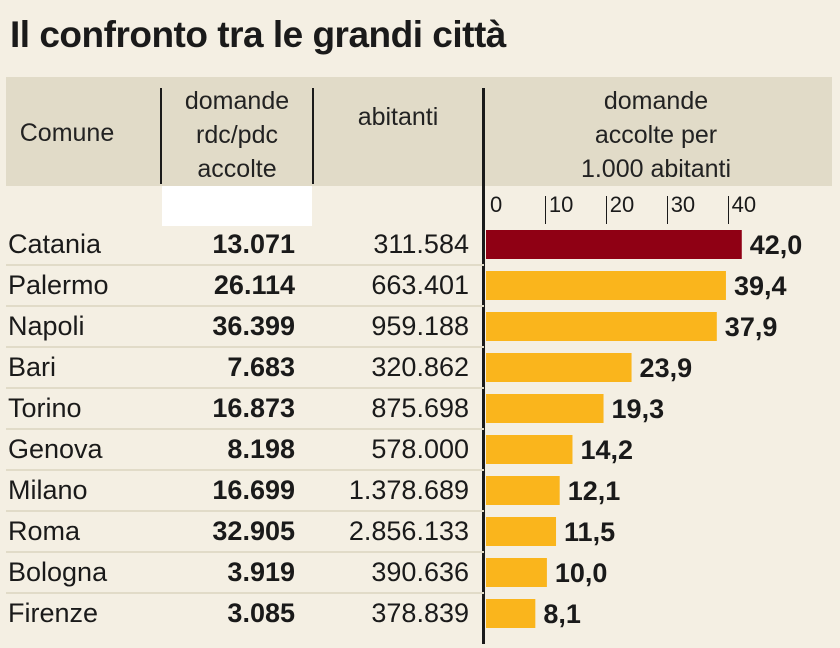 Image resolution: width=840 pixels, height=648 pixels. I want to click on bar-bologna, so click(516, 572).